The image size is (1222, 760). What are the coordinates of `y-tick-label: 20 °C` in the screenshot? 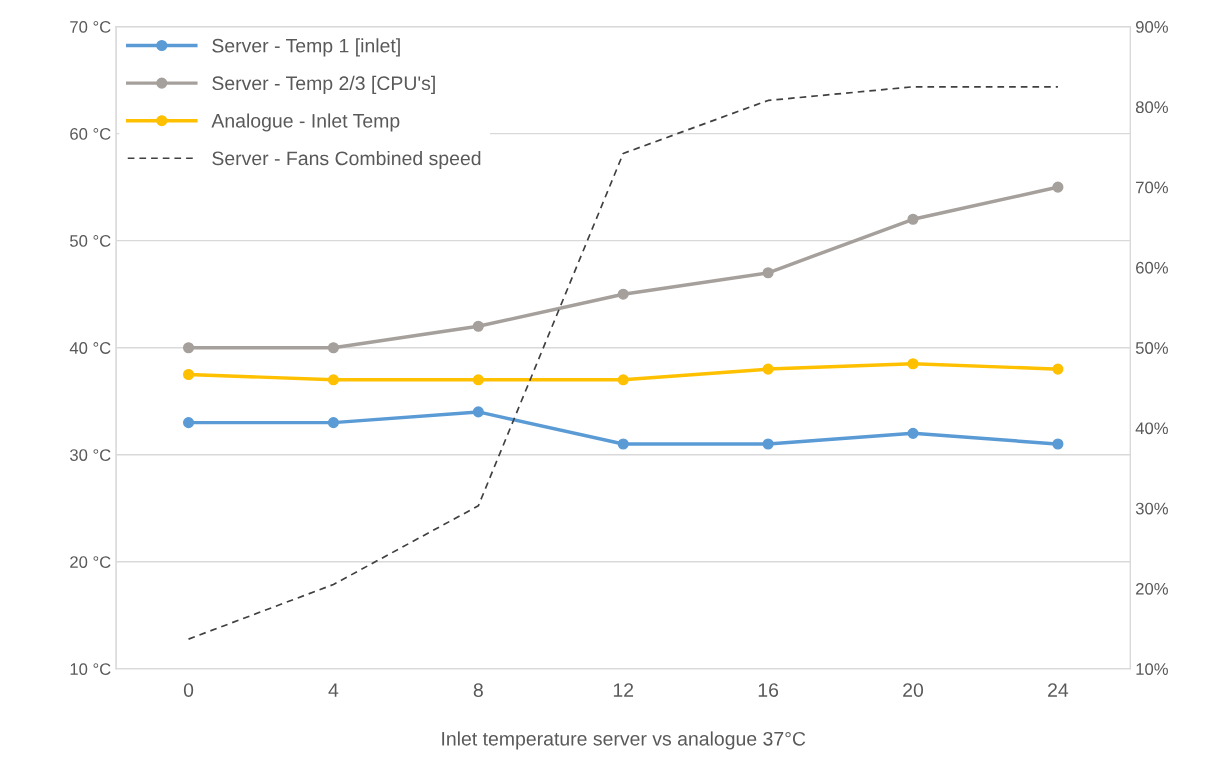 It's located at (90, 562).